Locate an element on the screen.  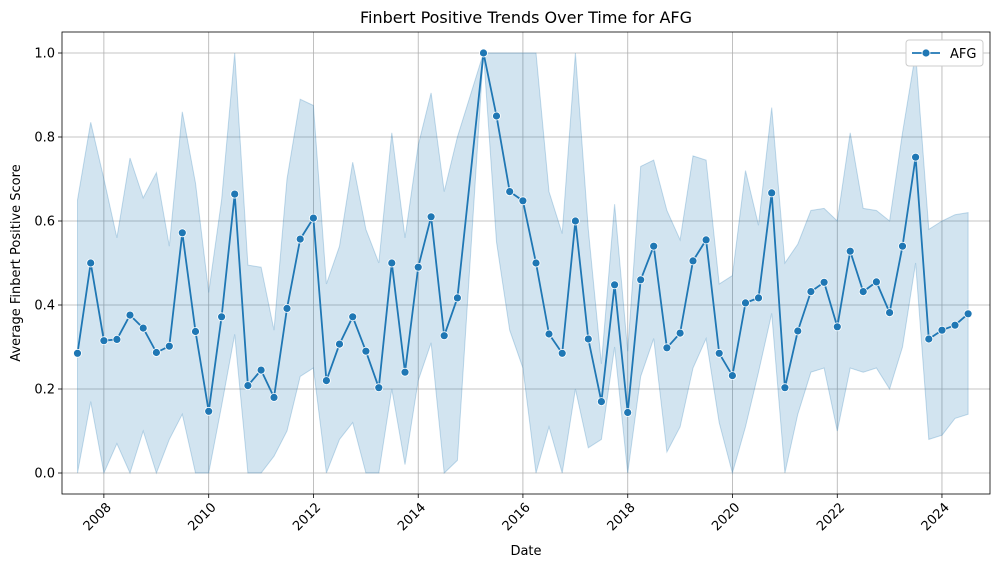
y-axis-title: Average Finbert Positive Score is located at coordinates (16, 262).